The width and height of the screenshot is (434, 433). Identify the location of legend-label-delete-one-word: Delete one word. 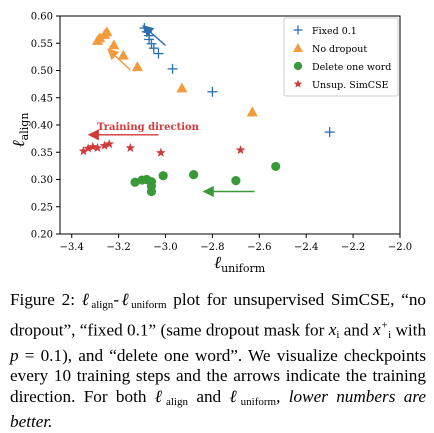
(351, 67).